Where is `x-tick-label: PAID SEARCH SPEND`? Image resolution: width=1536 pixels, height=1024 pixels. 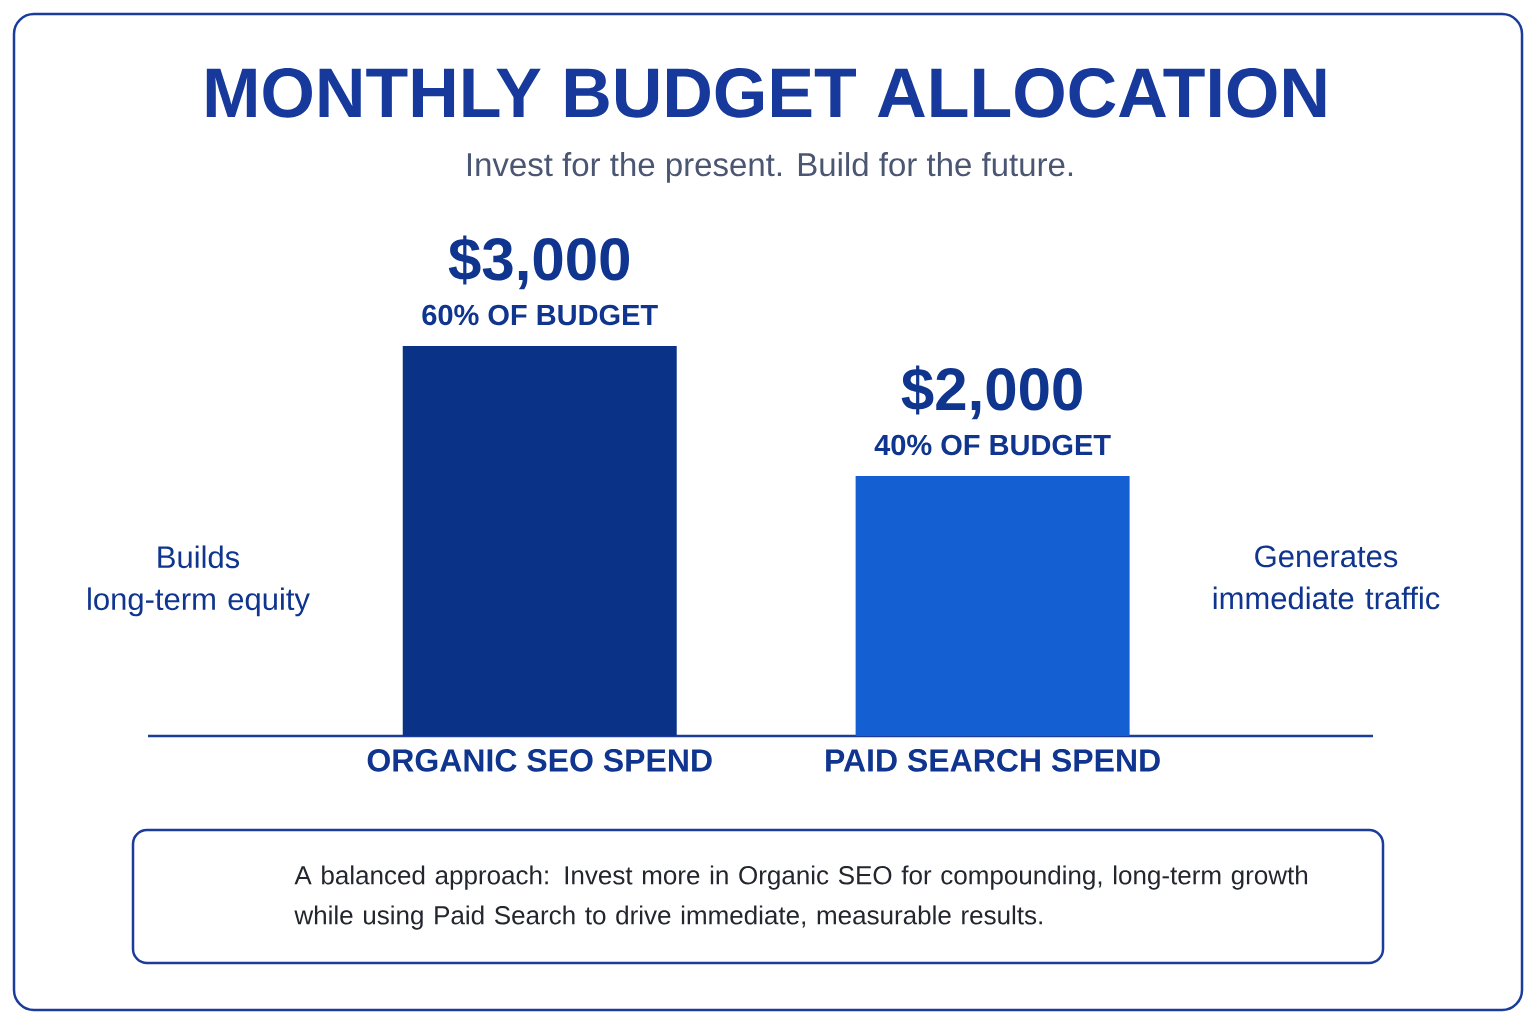
x-tick-label: PAID SEARCH SPEND is located at coordinates (993, 760).